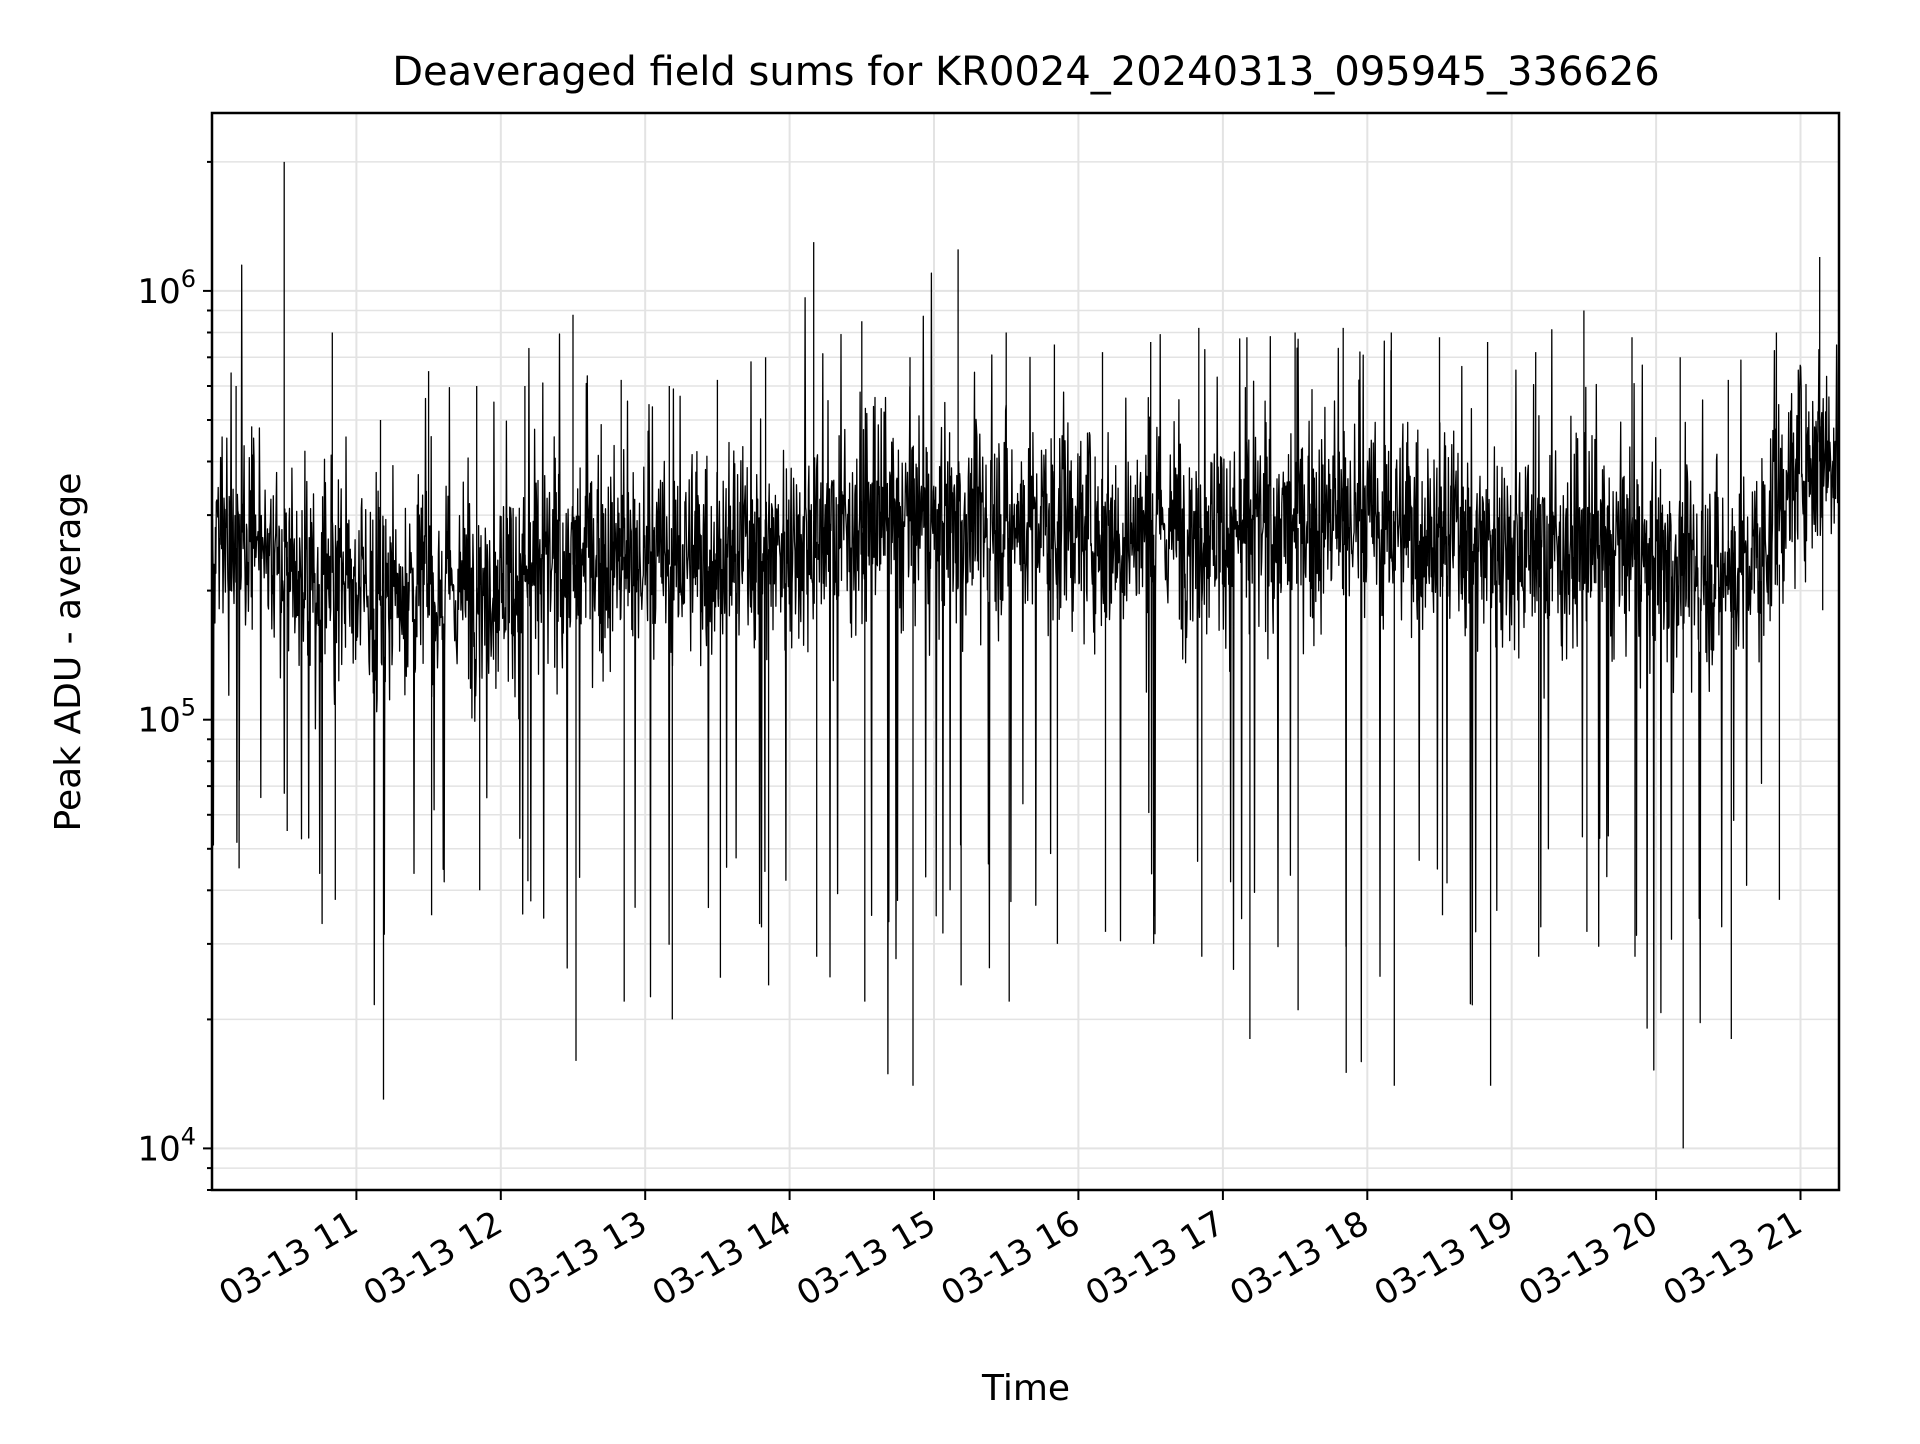 The image size is (1920, 1444). What do you see at coordinates (722, 1258) in the screenshot?
I see `x-tick-label: 03-13 14` at bounding box center [722, 1258].